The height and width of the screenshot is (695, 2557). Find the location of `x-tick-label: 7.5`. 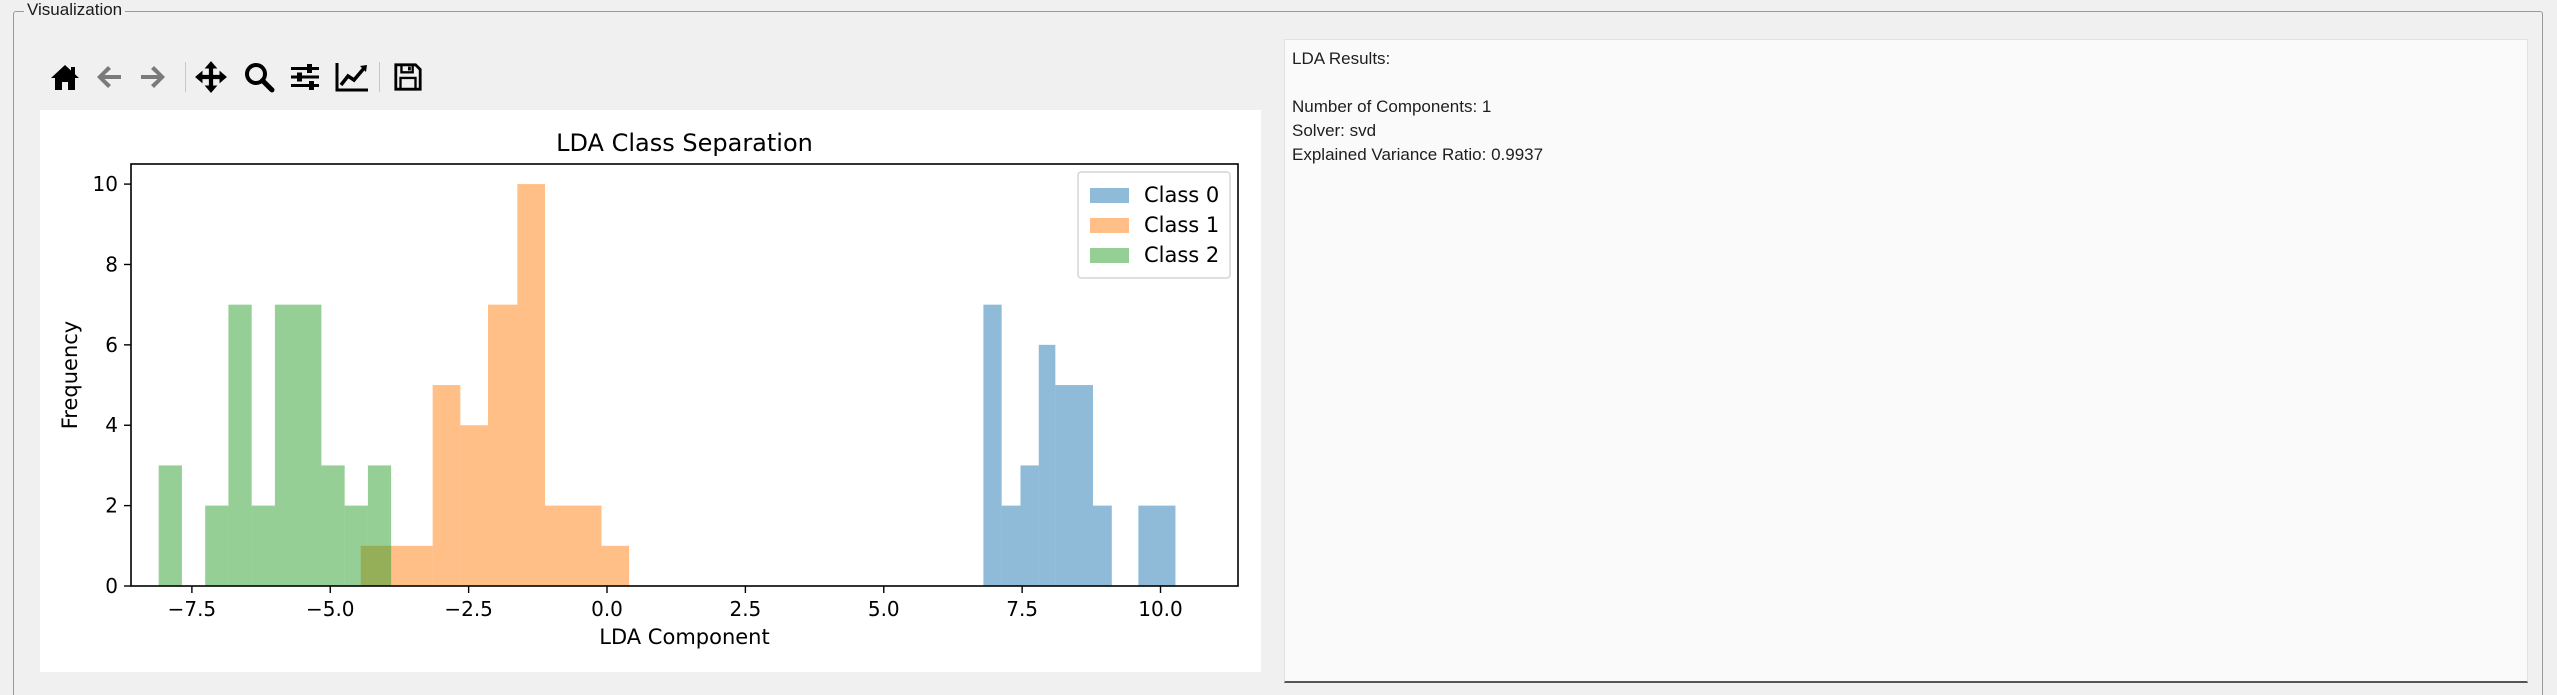

x-tick-label: 7.5 is located at coordinates (1022, 609).